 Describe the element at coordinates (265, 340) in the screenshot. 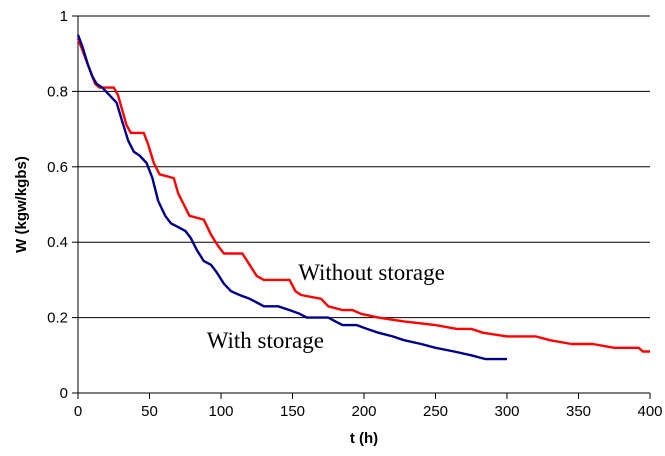

I see `annotation-1: With storage` at that location.